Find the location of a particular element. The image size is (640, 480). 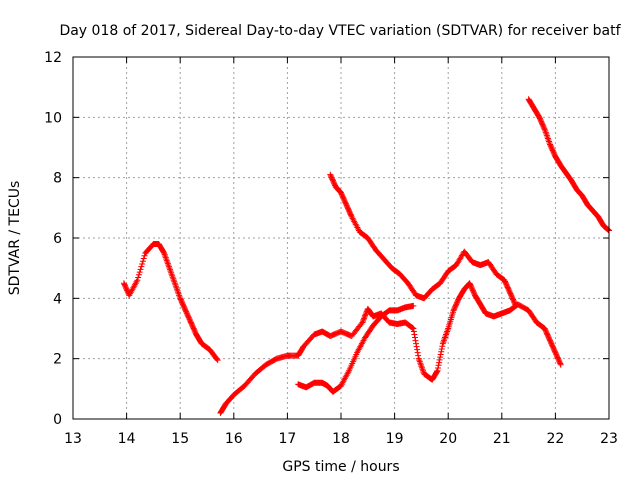

y-tick-label: 10 is located at coordinates (53, 118).